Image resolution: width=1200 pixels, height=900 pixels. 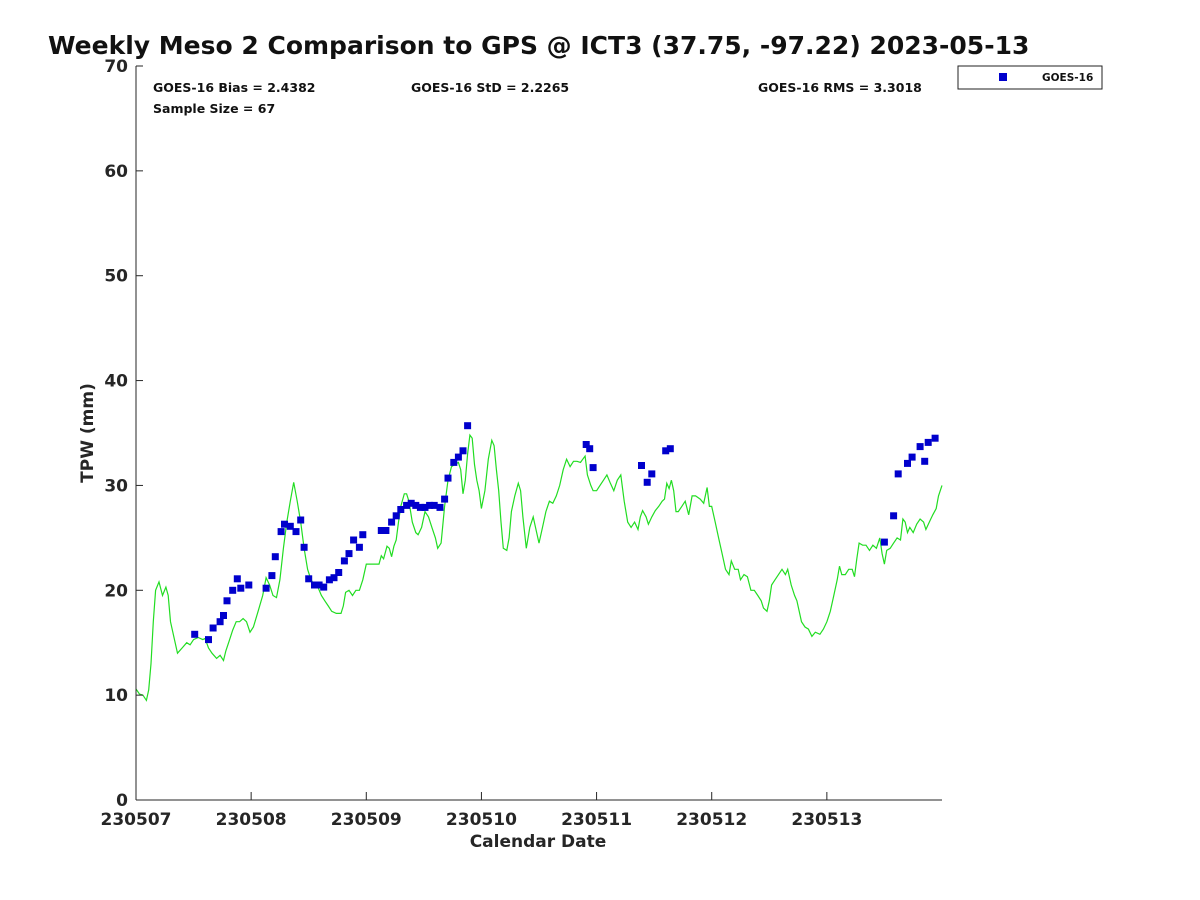 I want to click on x-tick-label: 230508, so click(x=251, y=820).